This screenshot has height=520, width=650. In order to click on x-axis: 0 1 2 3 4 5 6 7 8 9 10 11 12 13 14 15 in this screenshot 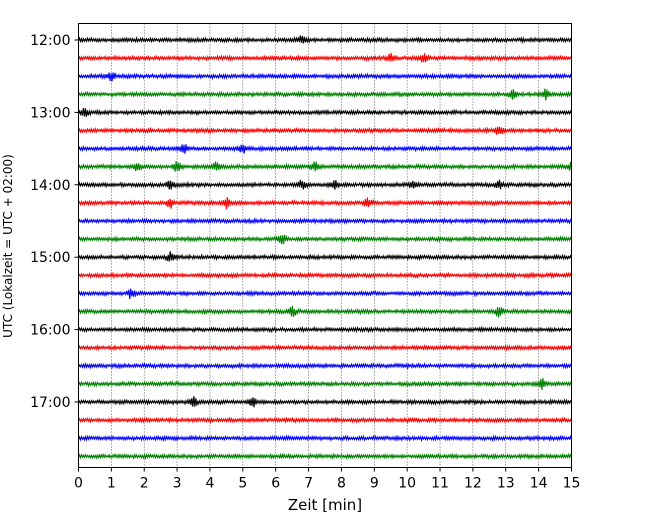, I will do `click(327, 479)`.